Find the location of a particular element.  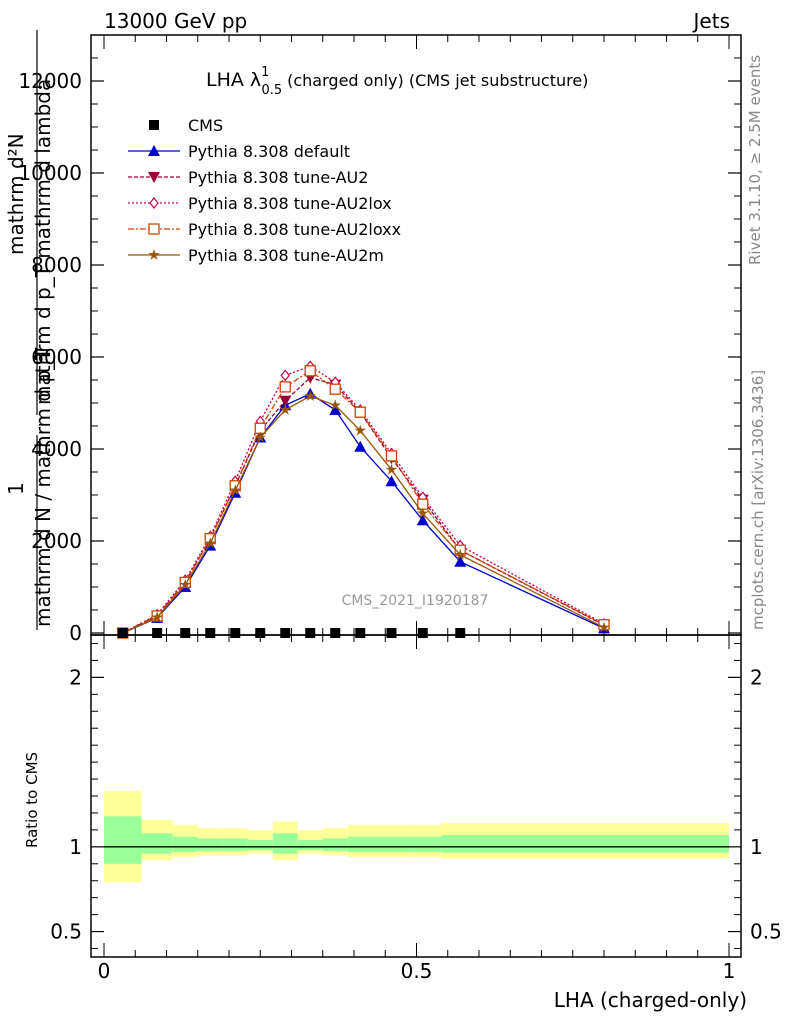

mcplots-label: mcplots.cern.ch [arXiv:1306.3436] is located at coordinates (758, 500).